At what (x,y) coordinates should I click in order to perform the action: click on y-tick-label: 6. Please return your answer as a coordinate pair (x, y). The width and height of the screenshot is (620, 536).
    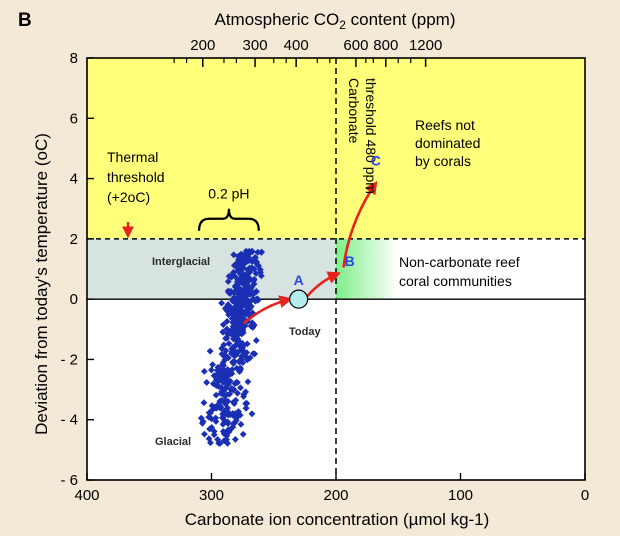
    Looking at the image, I should click on (74, 118).